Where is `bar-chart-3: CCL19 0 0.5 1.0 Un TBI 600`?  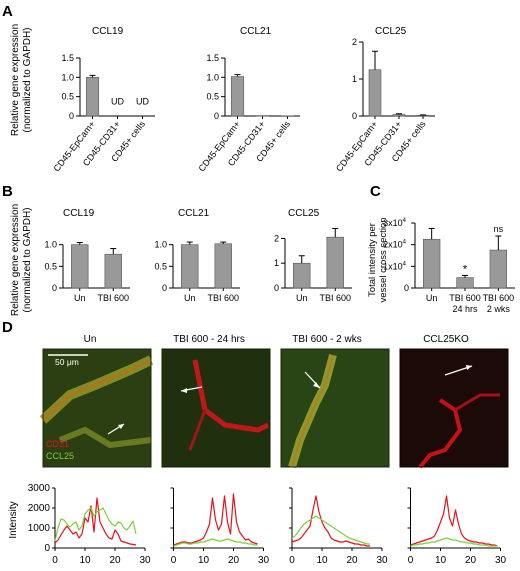 bar-chart-3: CCL19 0 0.5 1.0 Un TBI 600 is located at coordinates (87, 255).